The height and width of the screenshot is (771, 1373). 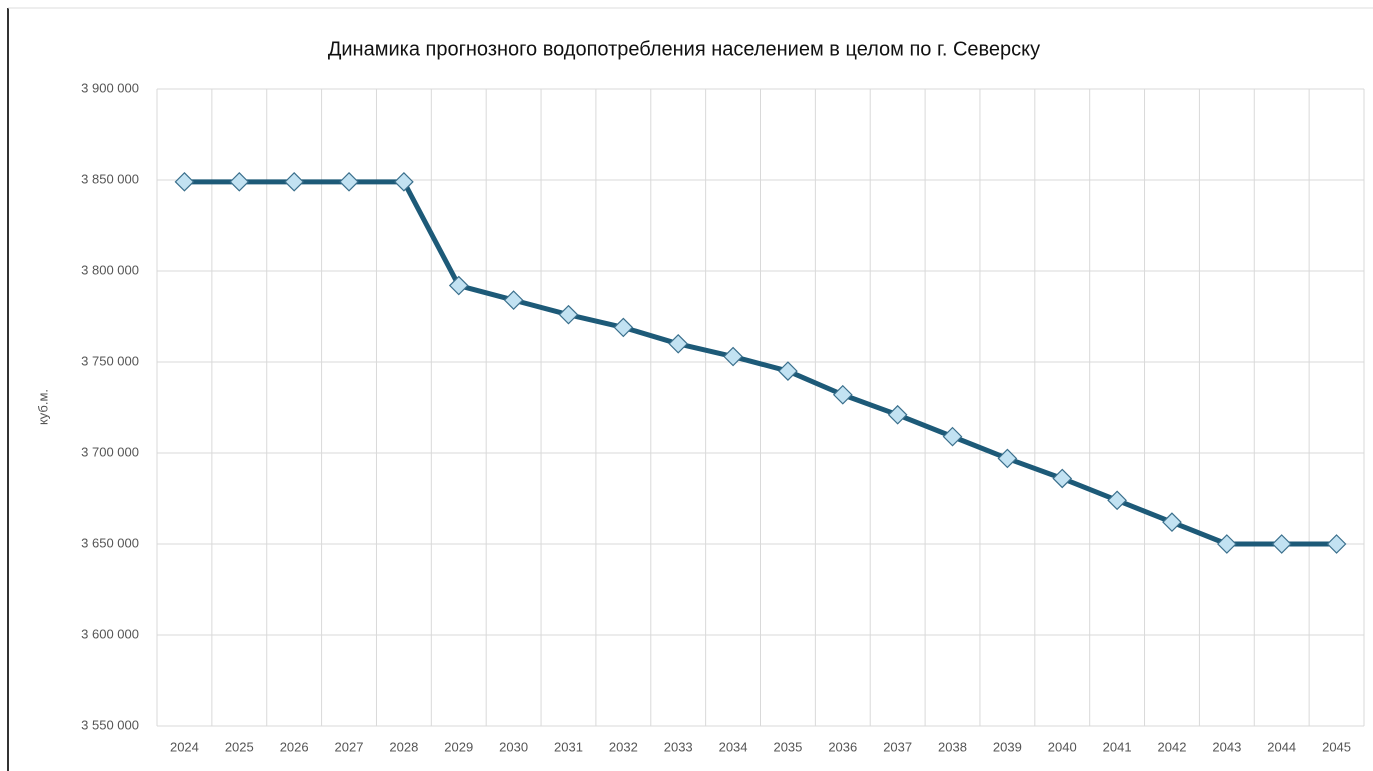 I want to click on y-axis-label: куб.м., so click(x=42, y=407).